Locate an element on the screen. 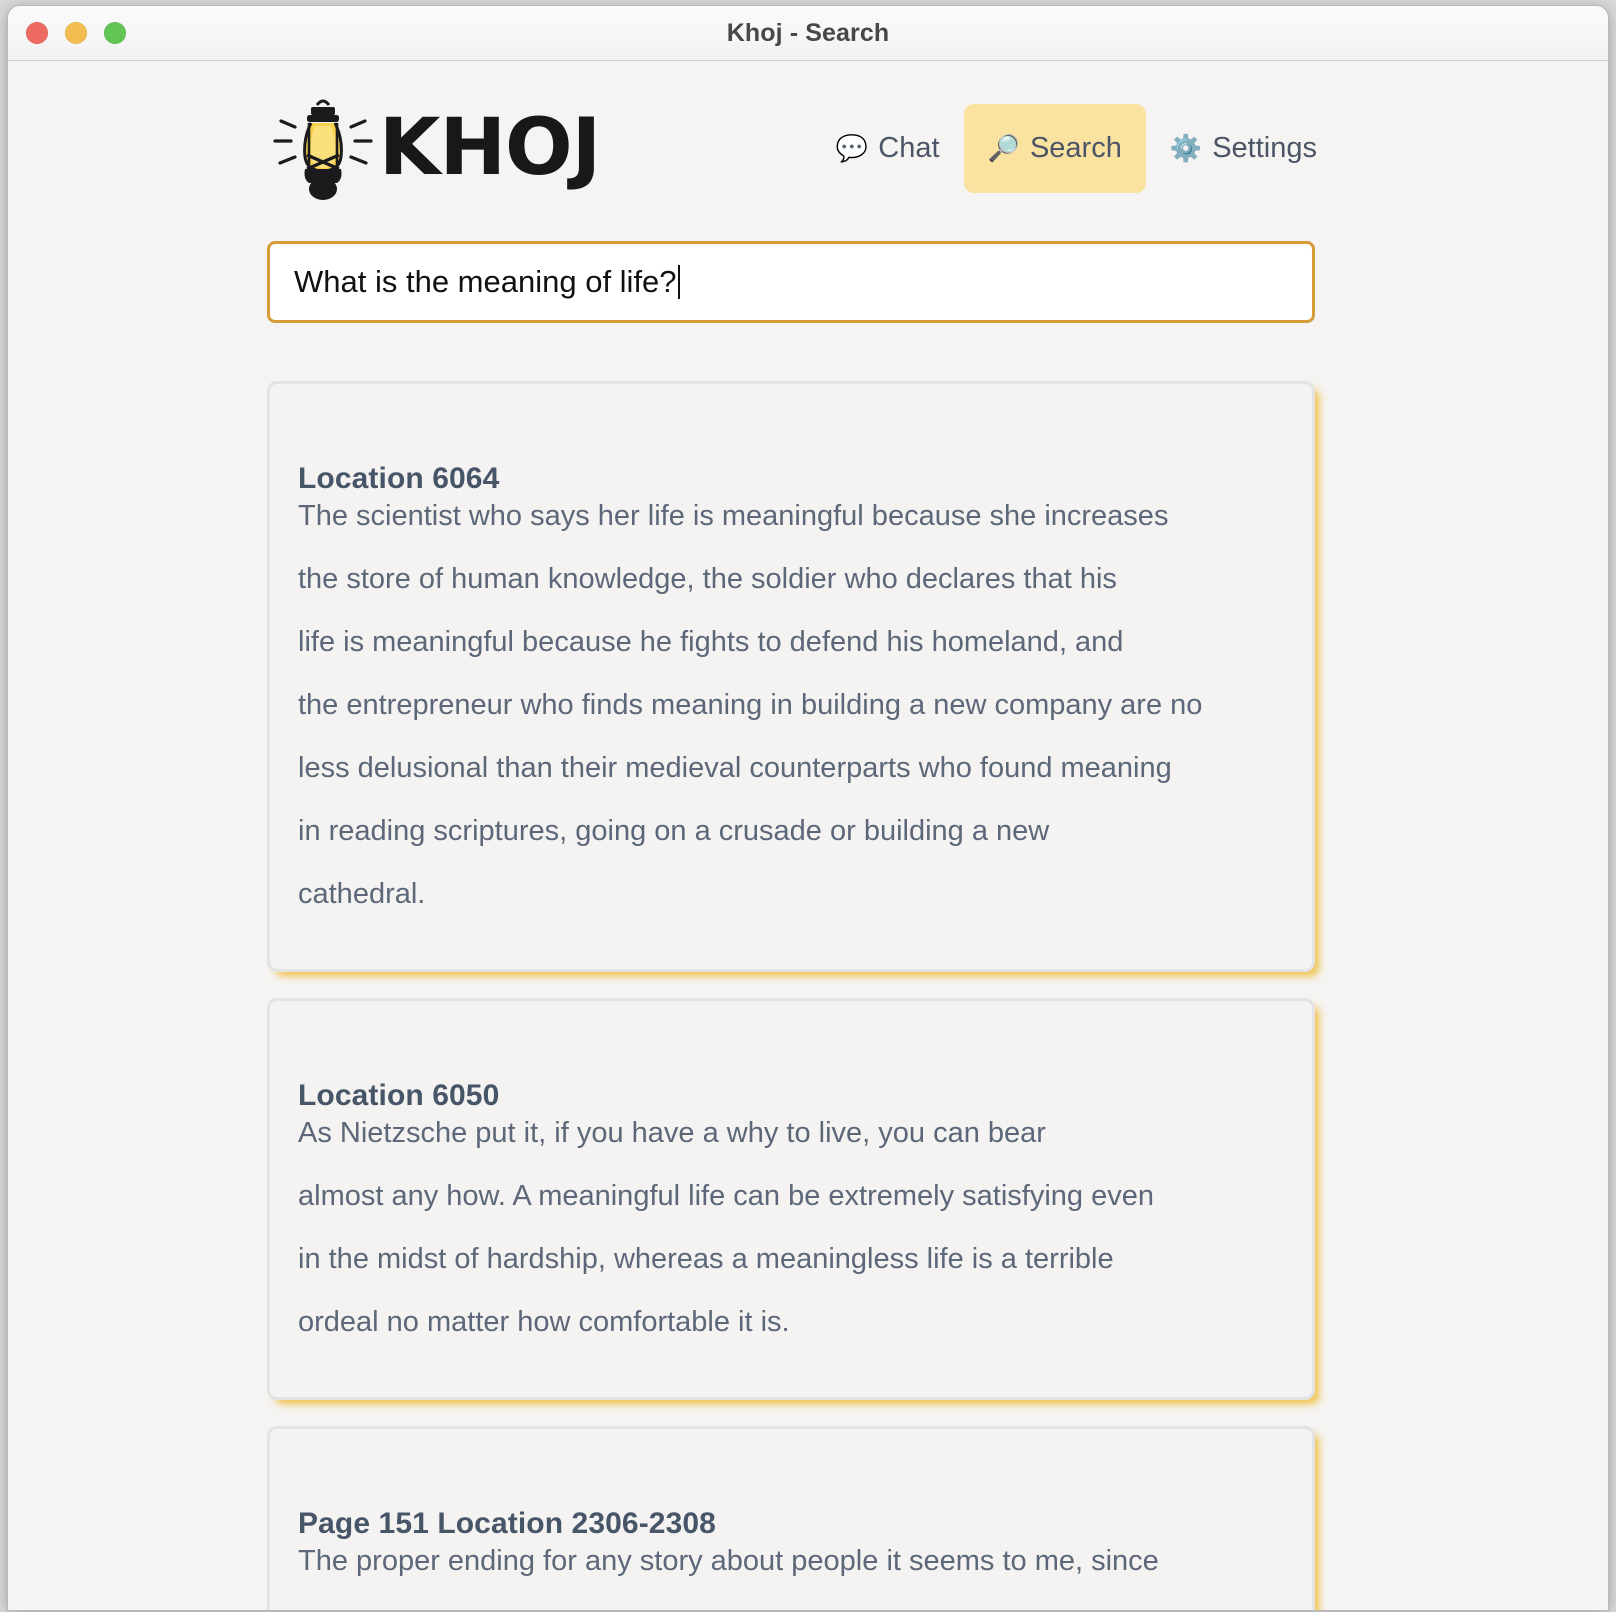 This screenshot has width=1616, height=1612. window-titlebar: Khoj - Search is located at coordinates (808, 33).